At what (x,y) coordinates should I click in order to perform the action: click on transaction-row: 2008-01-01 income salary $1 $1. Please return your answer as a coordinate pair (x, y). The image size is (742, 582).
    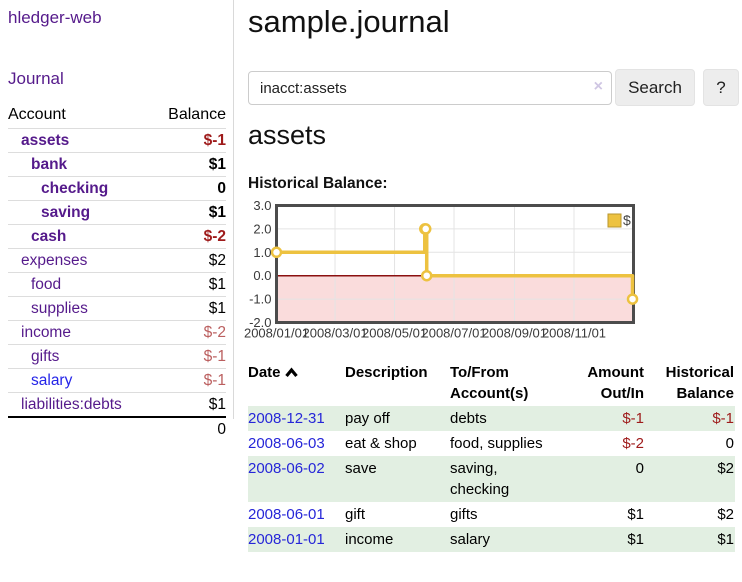
    Looking at the image, I should click on (491, 539).